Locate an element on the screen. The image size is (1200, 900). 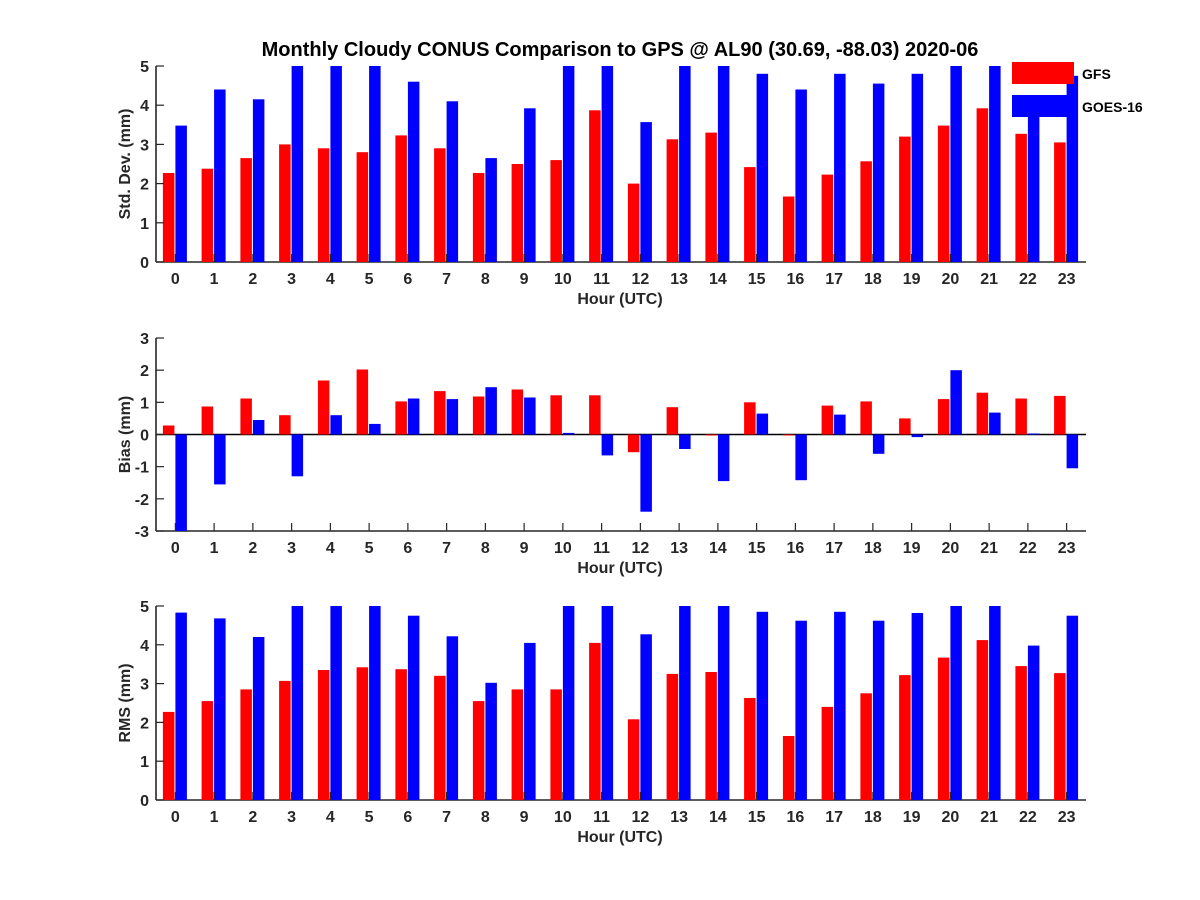
bias-xtick-13: 13 is located at coordinates (679, 548).